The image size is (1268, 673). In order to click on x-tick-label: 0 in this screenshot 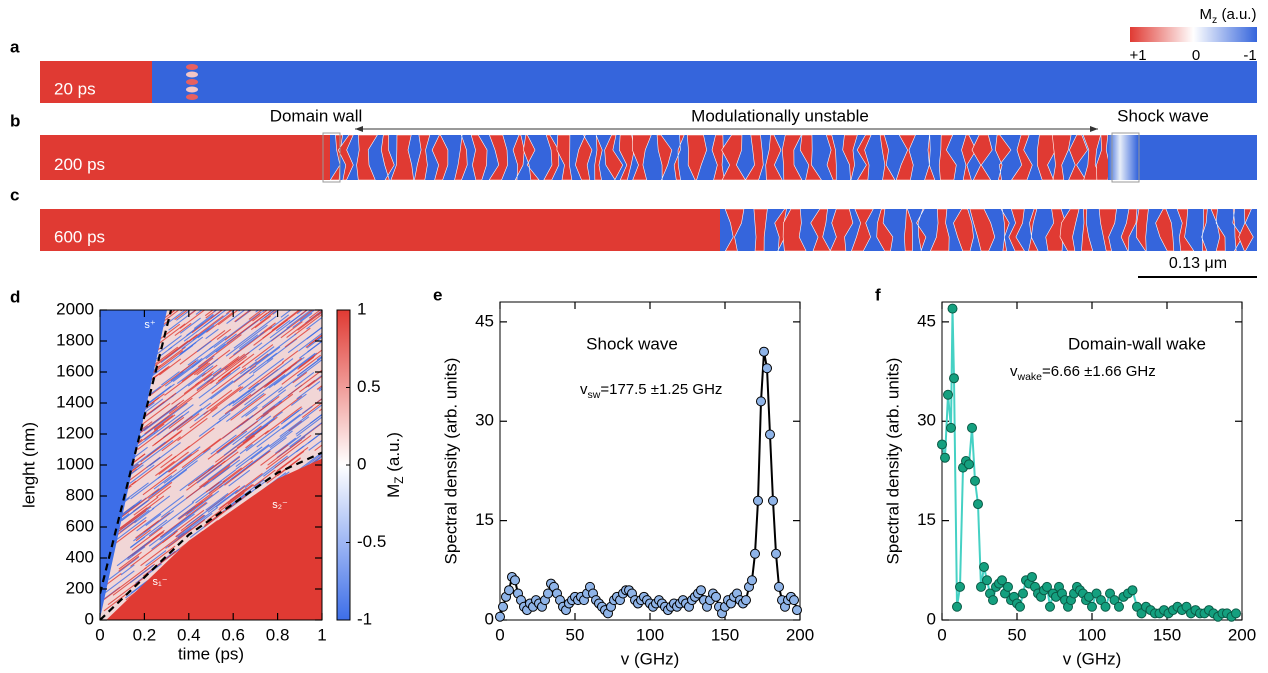, I will do `click(499, 634)`.